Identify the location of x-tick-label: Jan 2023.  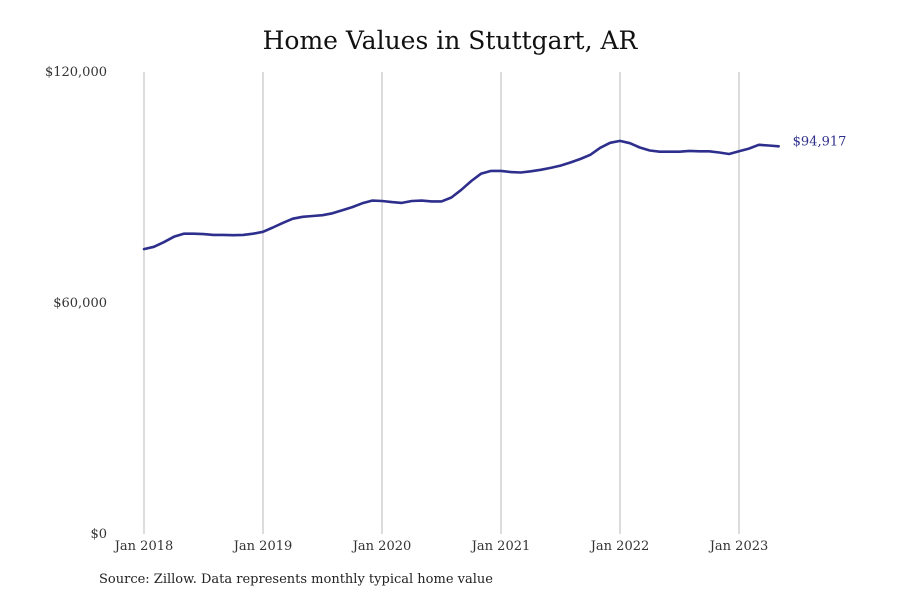
(738, 546).